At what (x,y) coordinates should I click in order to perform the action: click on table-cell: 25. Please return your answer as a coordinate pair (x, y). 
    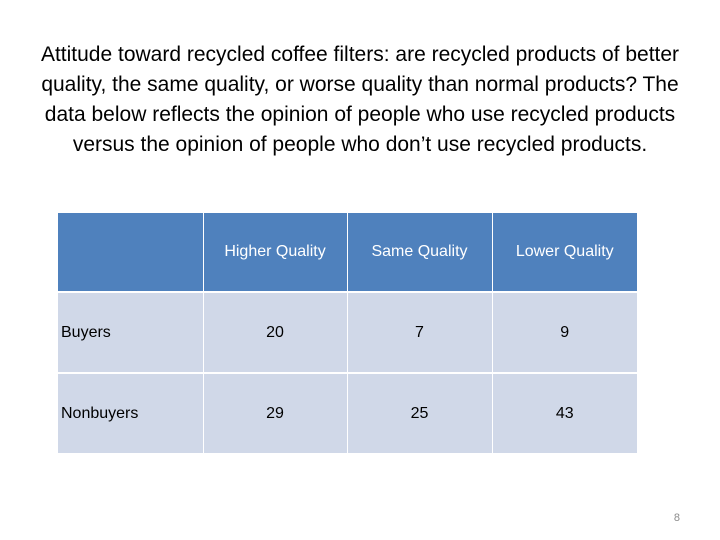
    Looking at the image, I should click on (419, 412).